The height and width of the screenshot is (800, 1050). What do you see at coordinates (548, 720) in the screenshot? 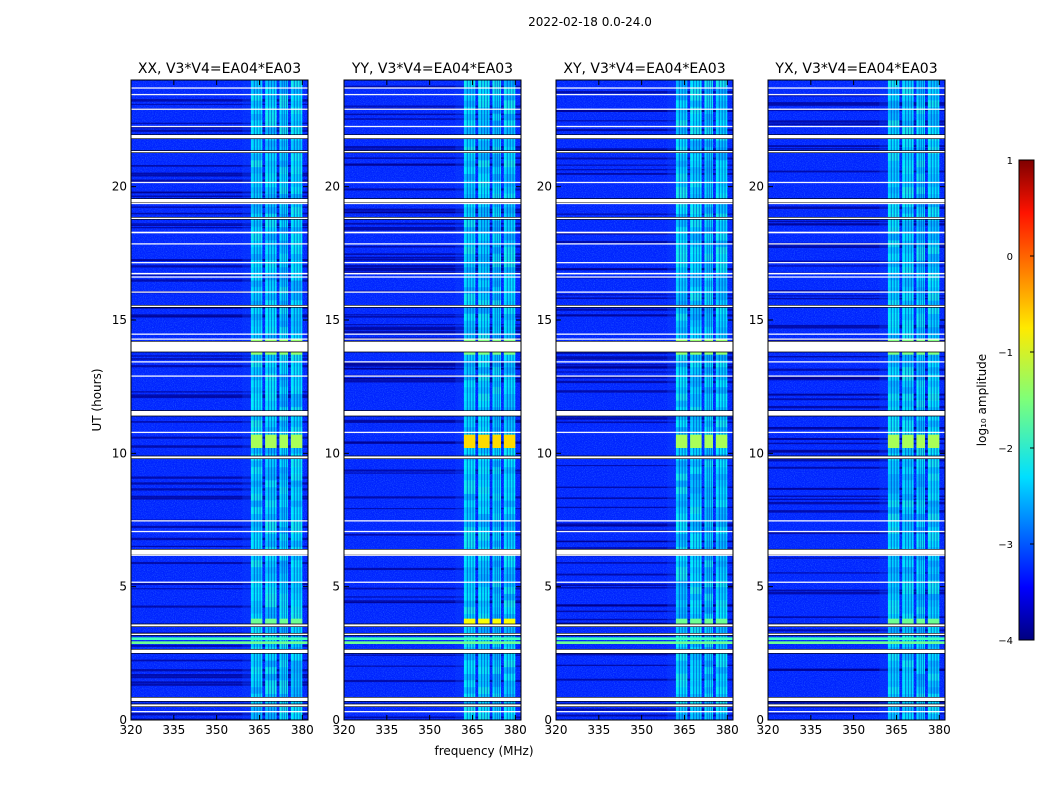
I see `y-tick-label: 0` at bounding box center [548, 720].